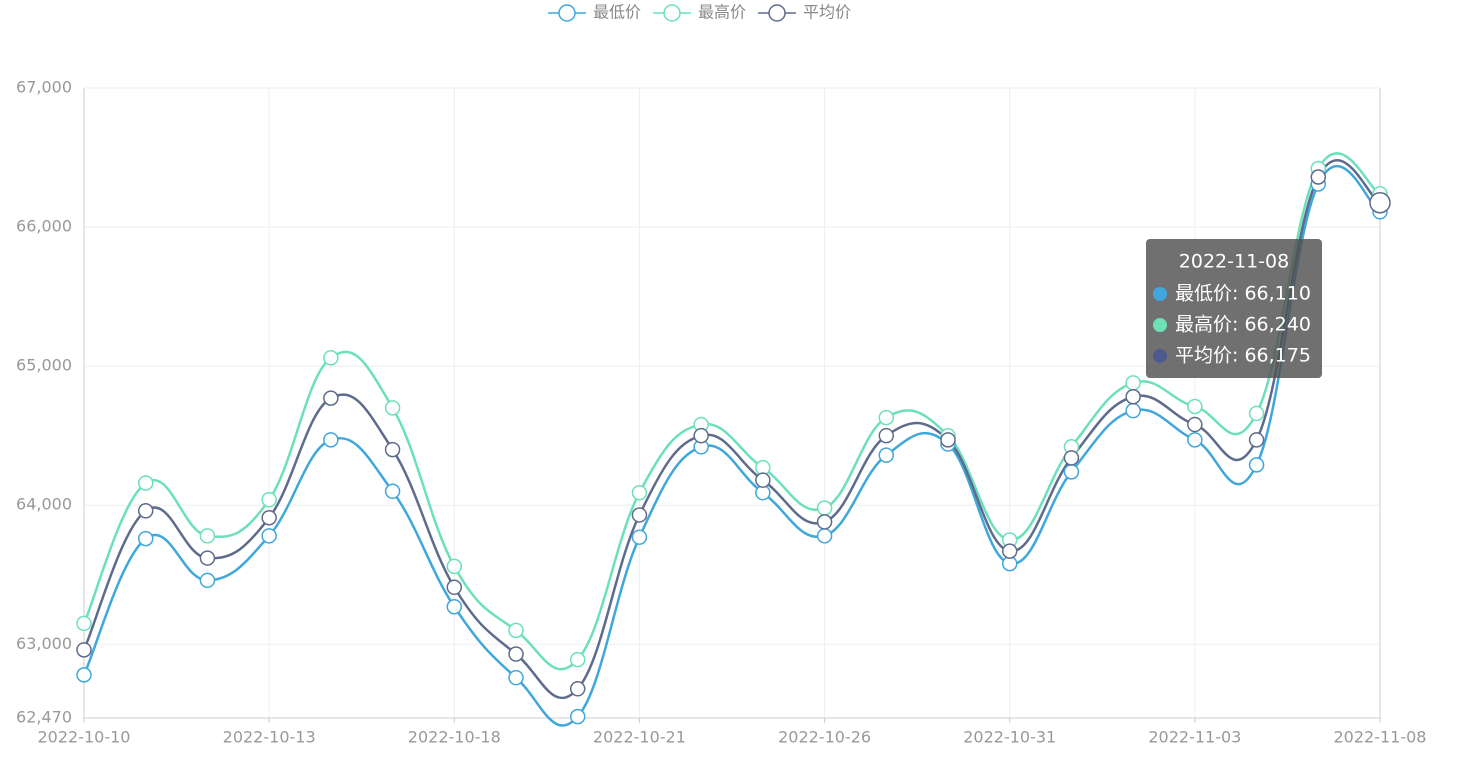 The width and height of the screenshot is (1469, 759). I want to click on x-tick-label: 2022-10-18, so click(454, 737).